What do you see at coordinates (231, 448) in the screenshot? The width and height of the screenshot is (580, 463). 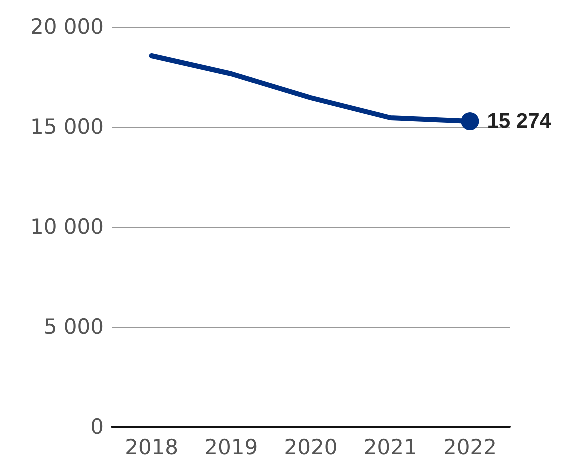 I see `x-tick-label: 2019` at bounding box center [231, 448].